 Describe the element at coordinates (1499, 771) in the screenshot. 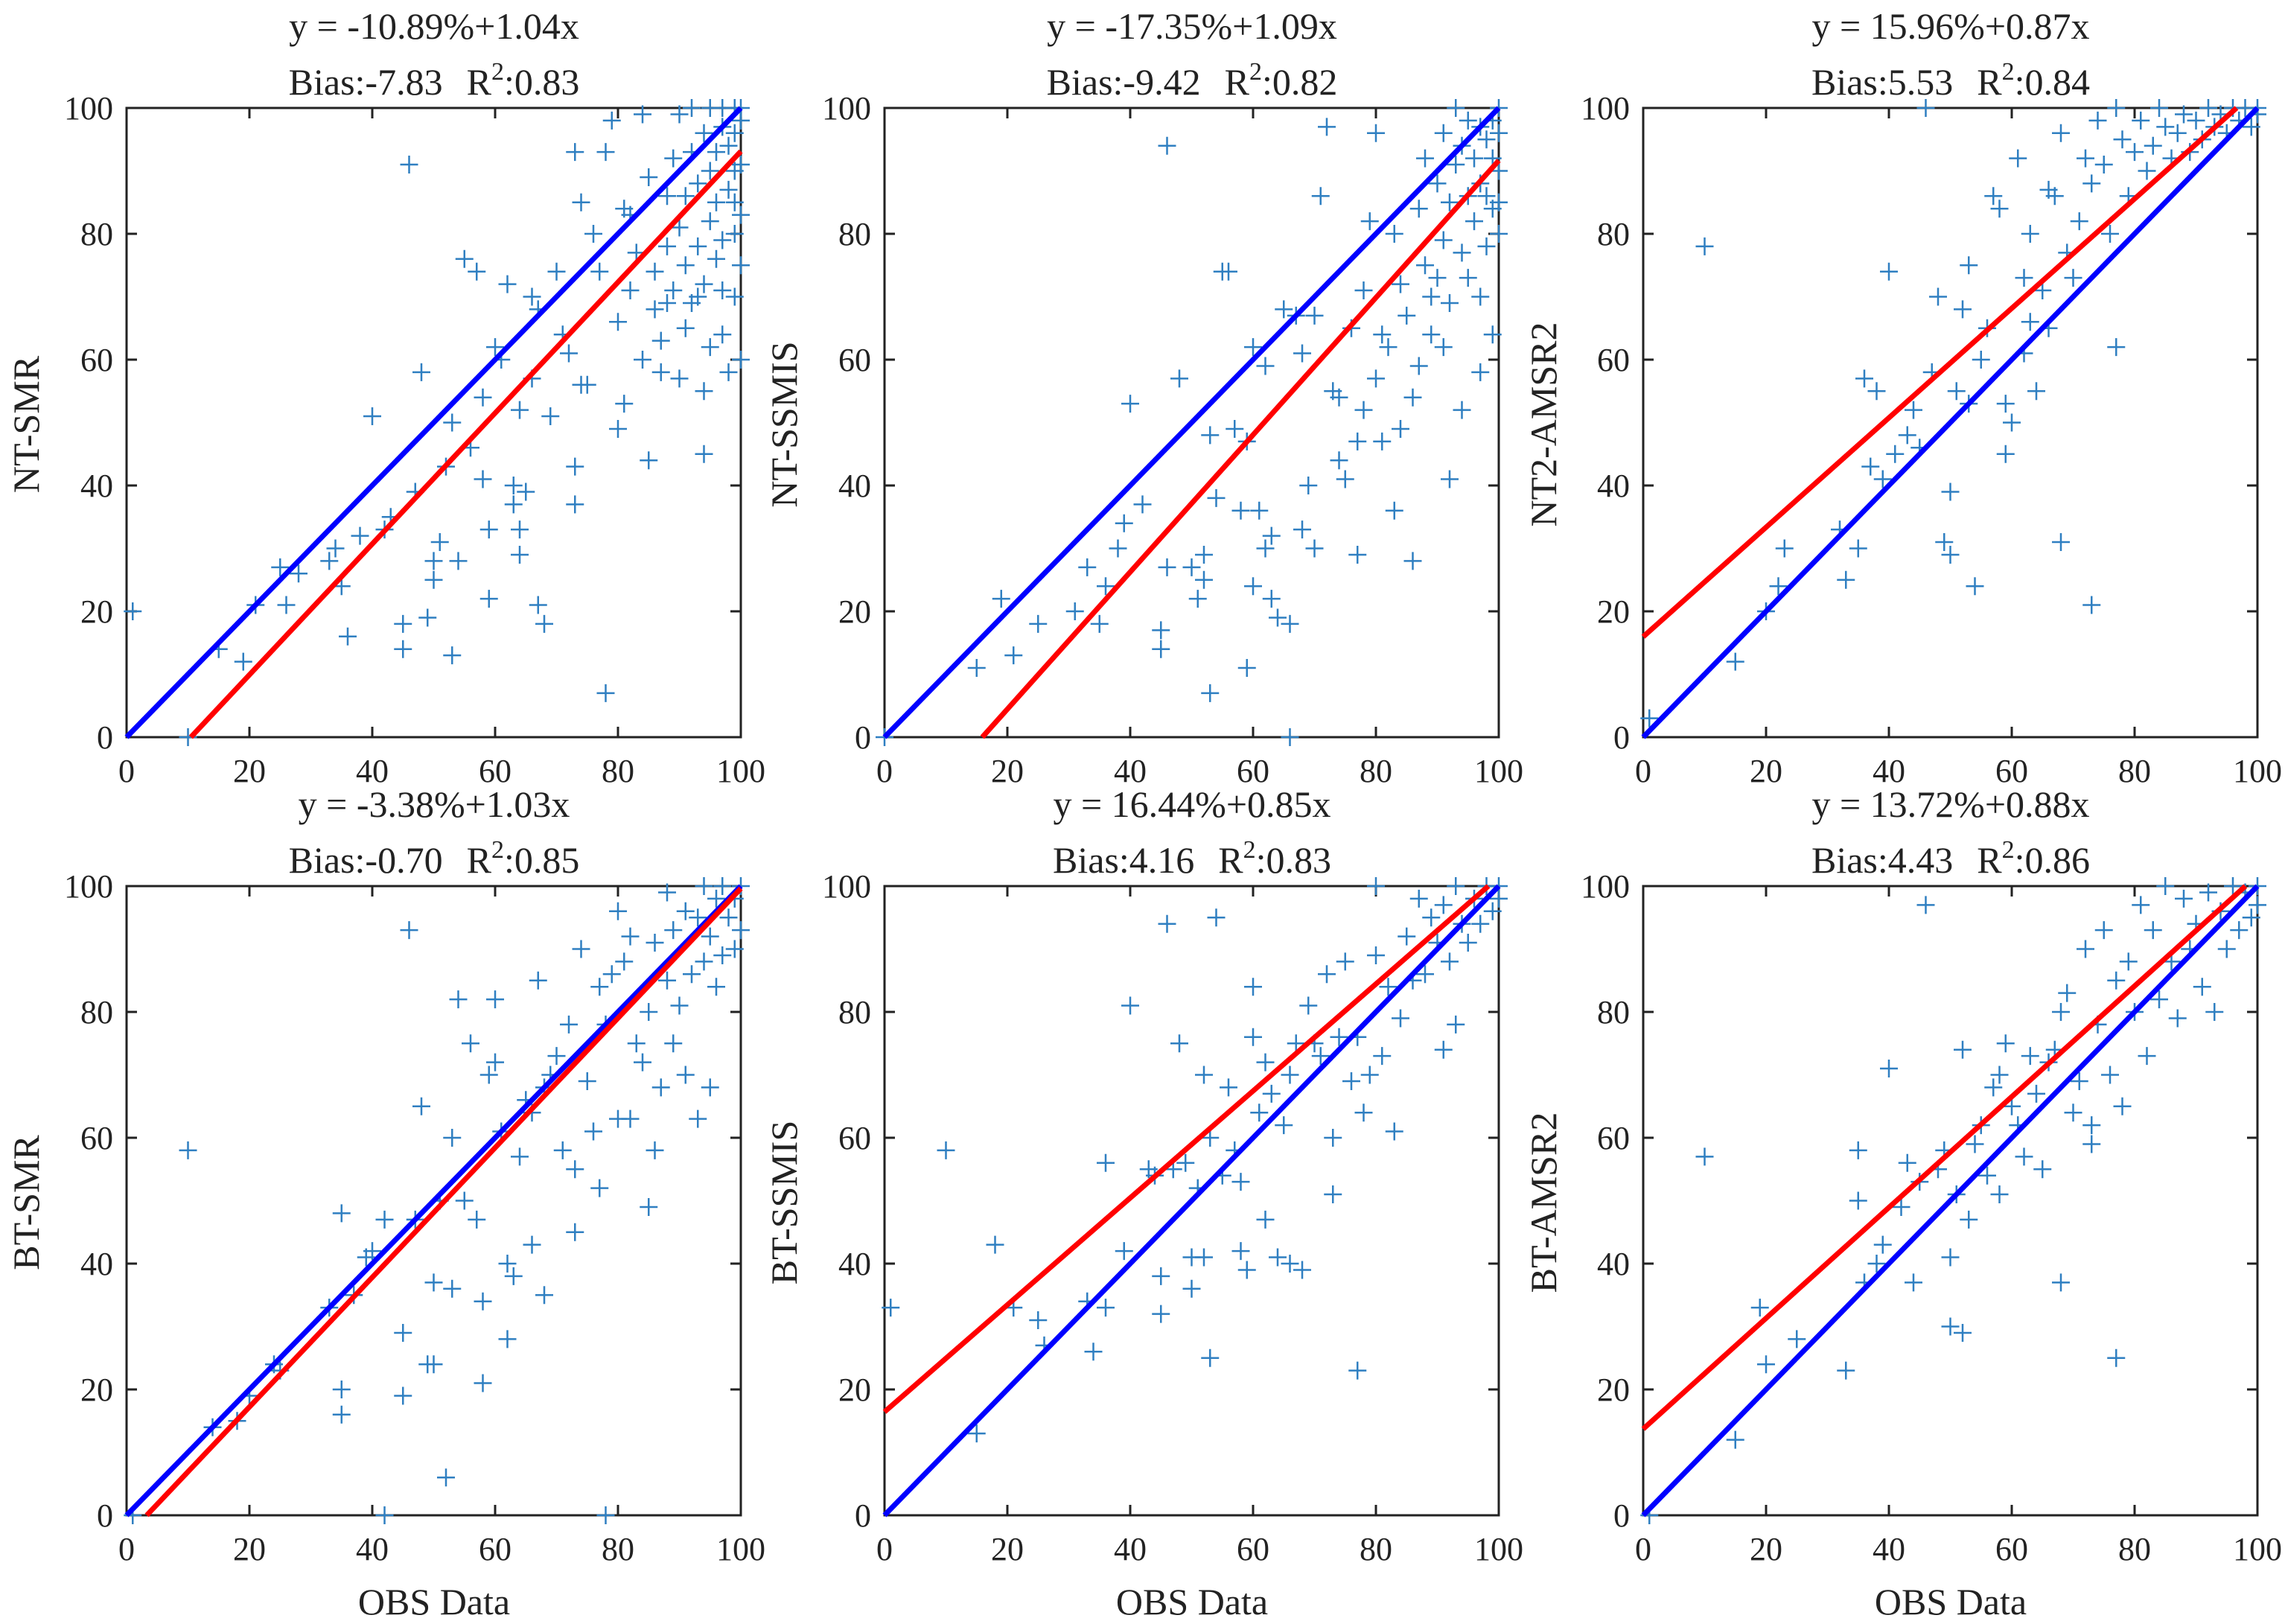

I see `x-tick-label: 100` at that location.